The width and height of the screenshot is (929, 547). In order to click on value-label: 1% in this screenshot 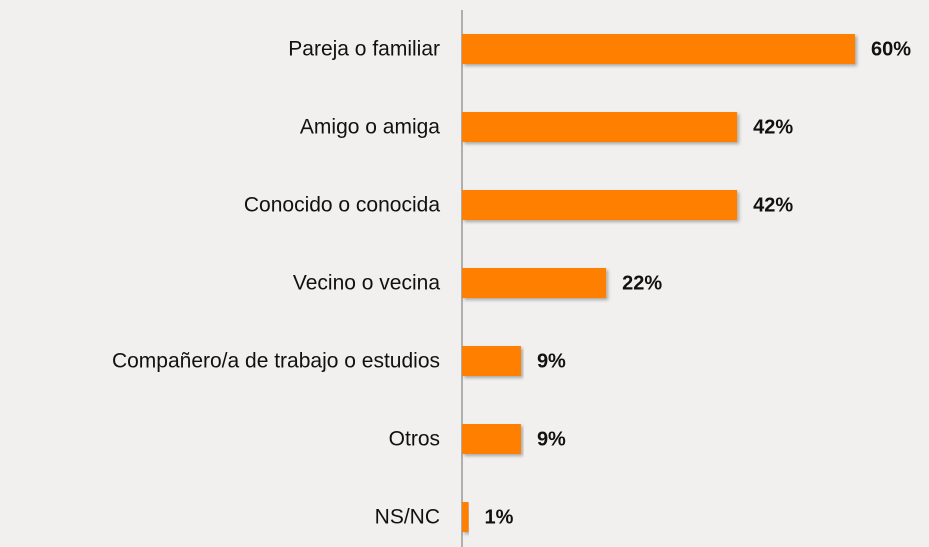, I will do `click(499, 517)`.